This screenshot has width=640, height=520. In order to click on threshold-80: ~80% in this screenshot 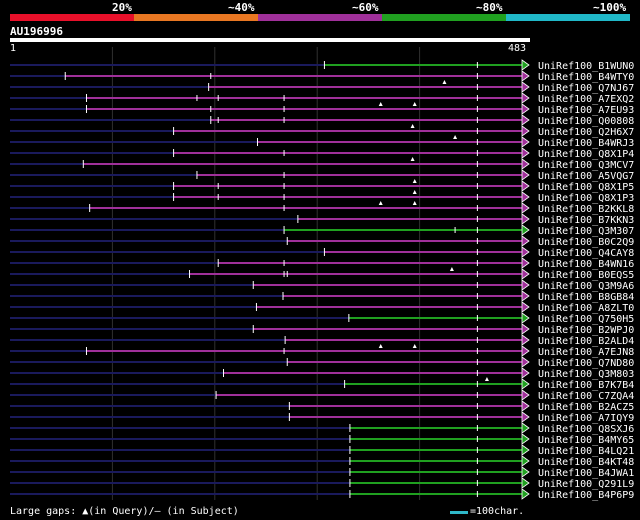, I will do `click(489, 7)`.